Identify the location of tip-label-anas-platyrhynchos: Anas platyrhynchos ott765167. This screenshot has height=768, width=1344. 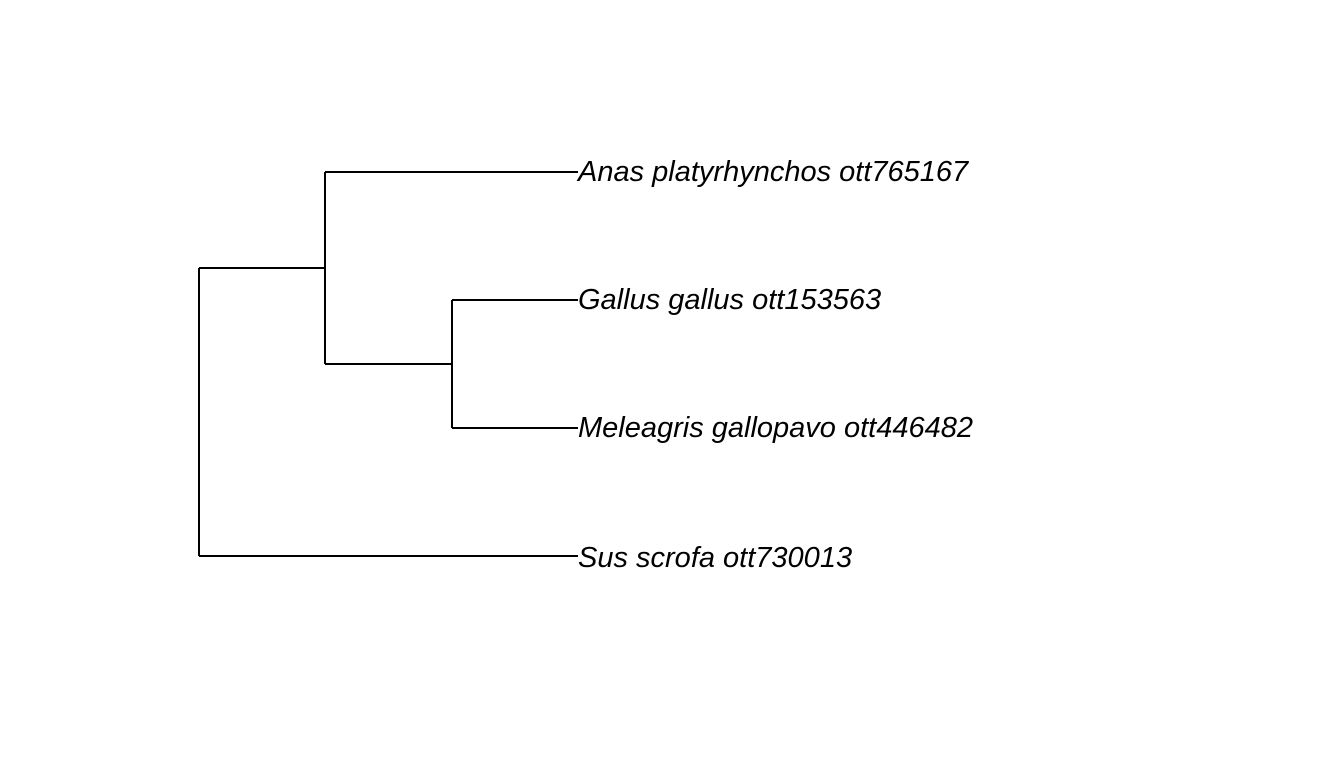
(773, 172).